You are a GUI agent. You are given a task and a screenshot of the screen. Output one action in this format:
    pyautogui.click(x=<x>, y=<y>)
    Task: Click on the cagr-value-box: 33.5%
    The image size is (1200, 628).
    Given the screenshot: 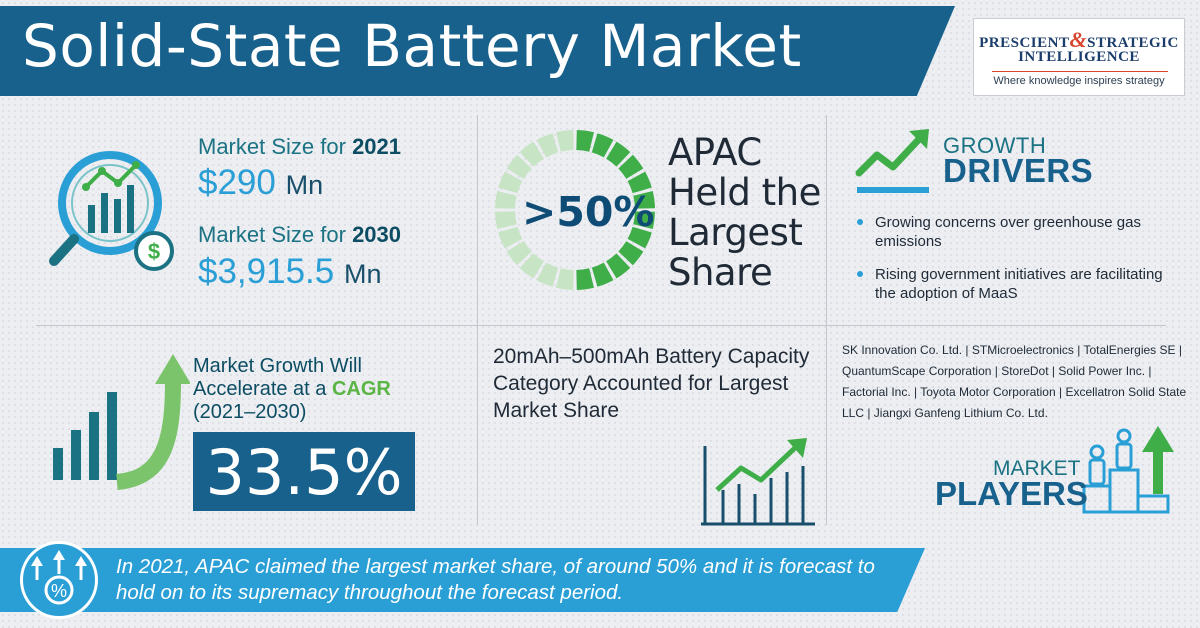 What is the action you would take?
    pyautogui.click(x=304, y=471)
    